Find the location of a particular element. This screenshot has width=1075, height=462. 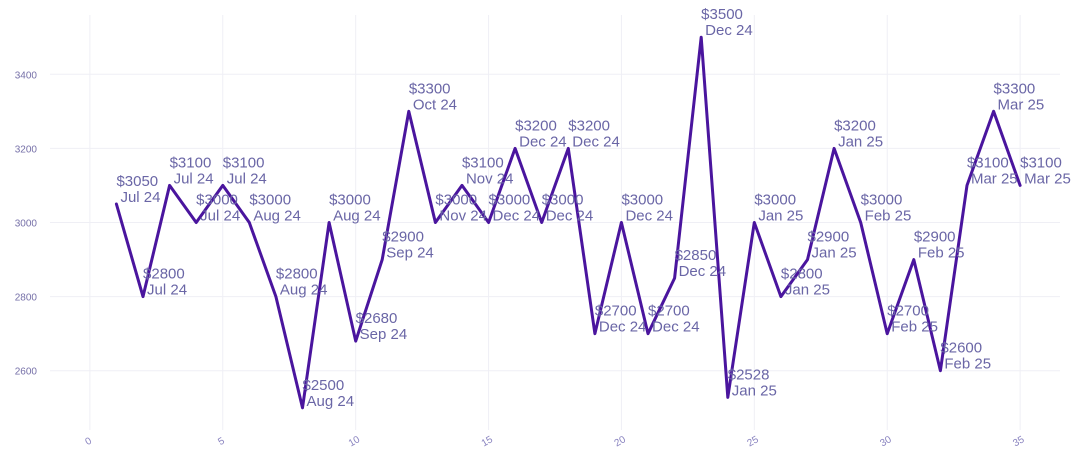

data-label: $3000 Nov 24 is located at coordinates (461, 208).